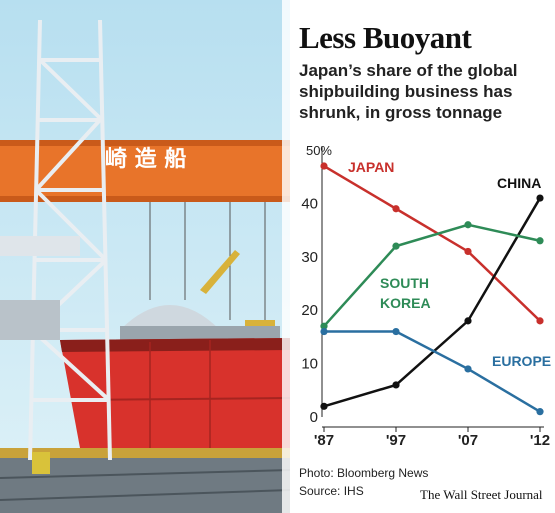 Image resolution: width=555 pixels, height=513 pixels. What do you see at coordinates (324, 440) in the screenshot?
I see `x-tick-label: '87` at bounding box center [324, 440].